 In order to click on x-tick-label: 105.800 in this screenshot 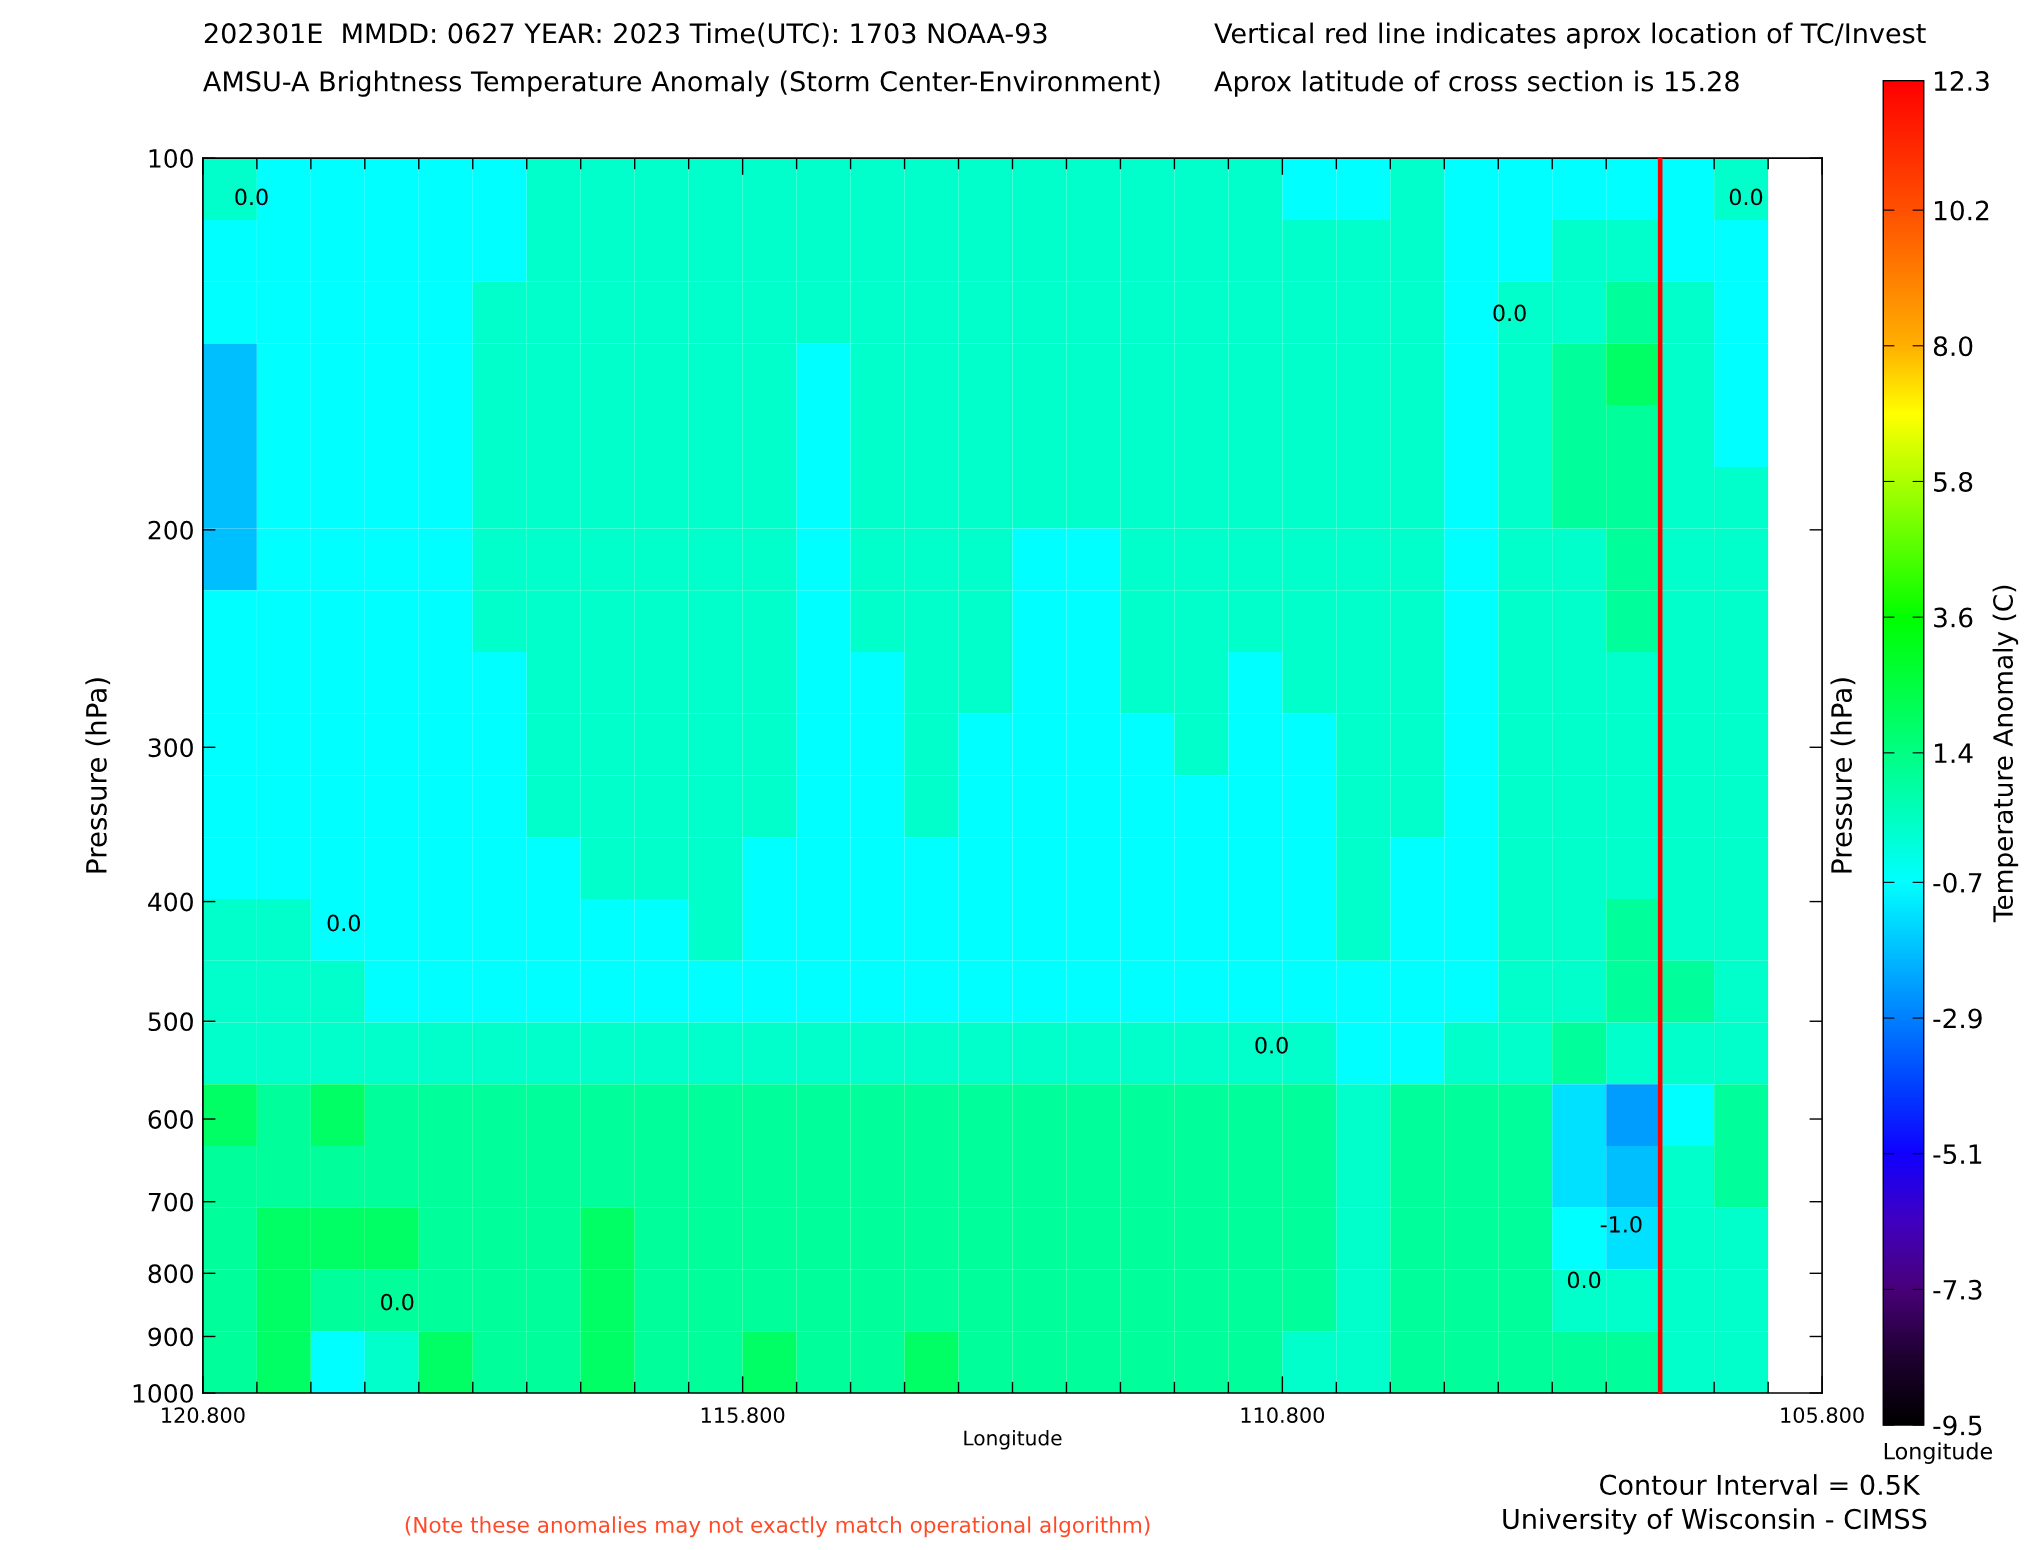, I will do `click(1822, 1415)`.